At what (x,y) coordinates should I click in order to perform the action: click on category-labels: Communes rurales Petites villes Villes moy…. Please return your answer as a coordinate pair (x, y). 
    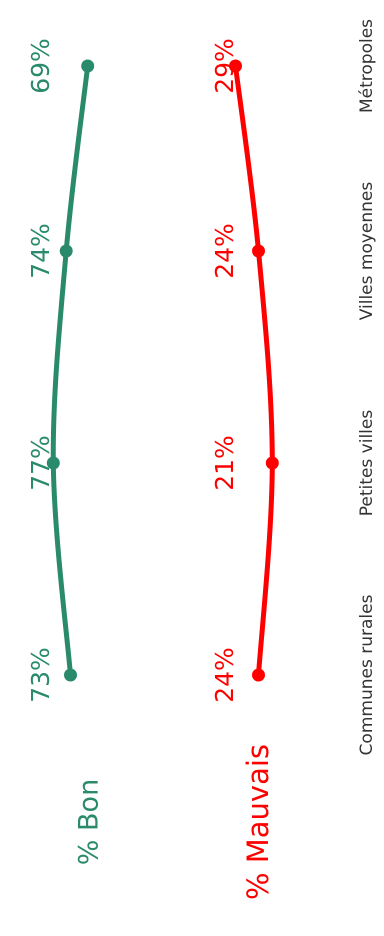
    Looking at the image, I should click on (367, 387).